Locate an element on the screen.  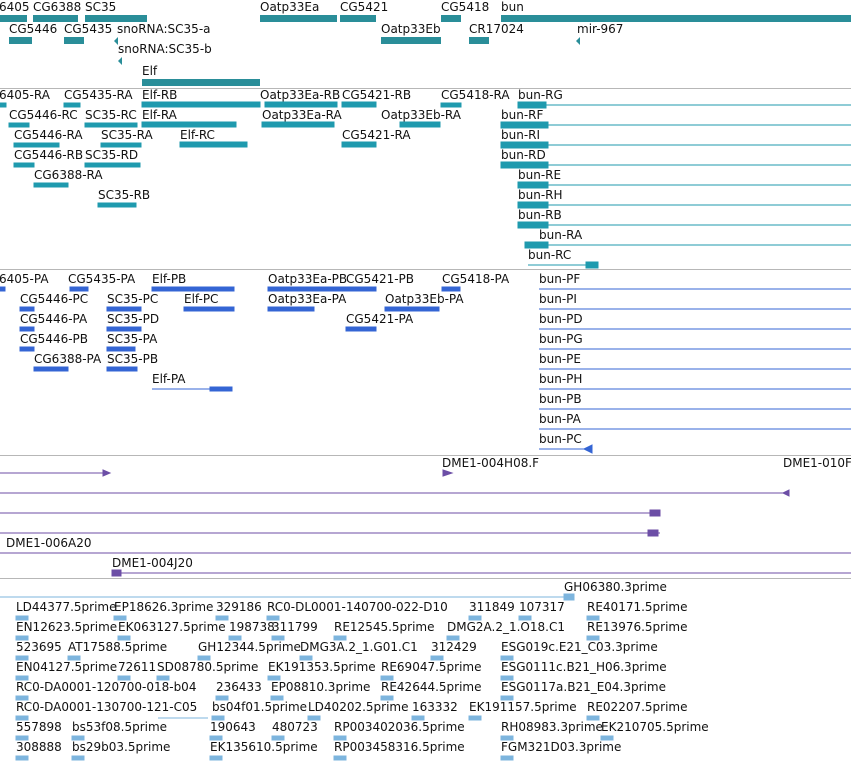
est-label: bs29b03.5prime is located at coordinates (121, 747).